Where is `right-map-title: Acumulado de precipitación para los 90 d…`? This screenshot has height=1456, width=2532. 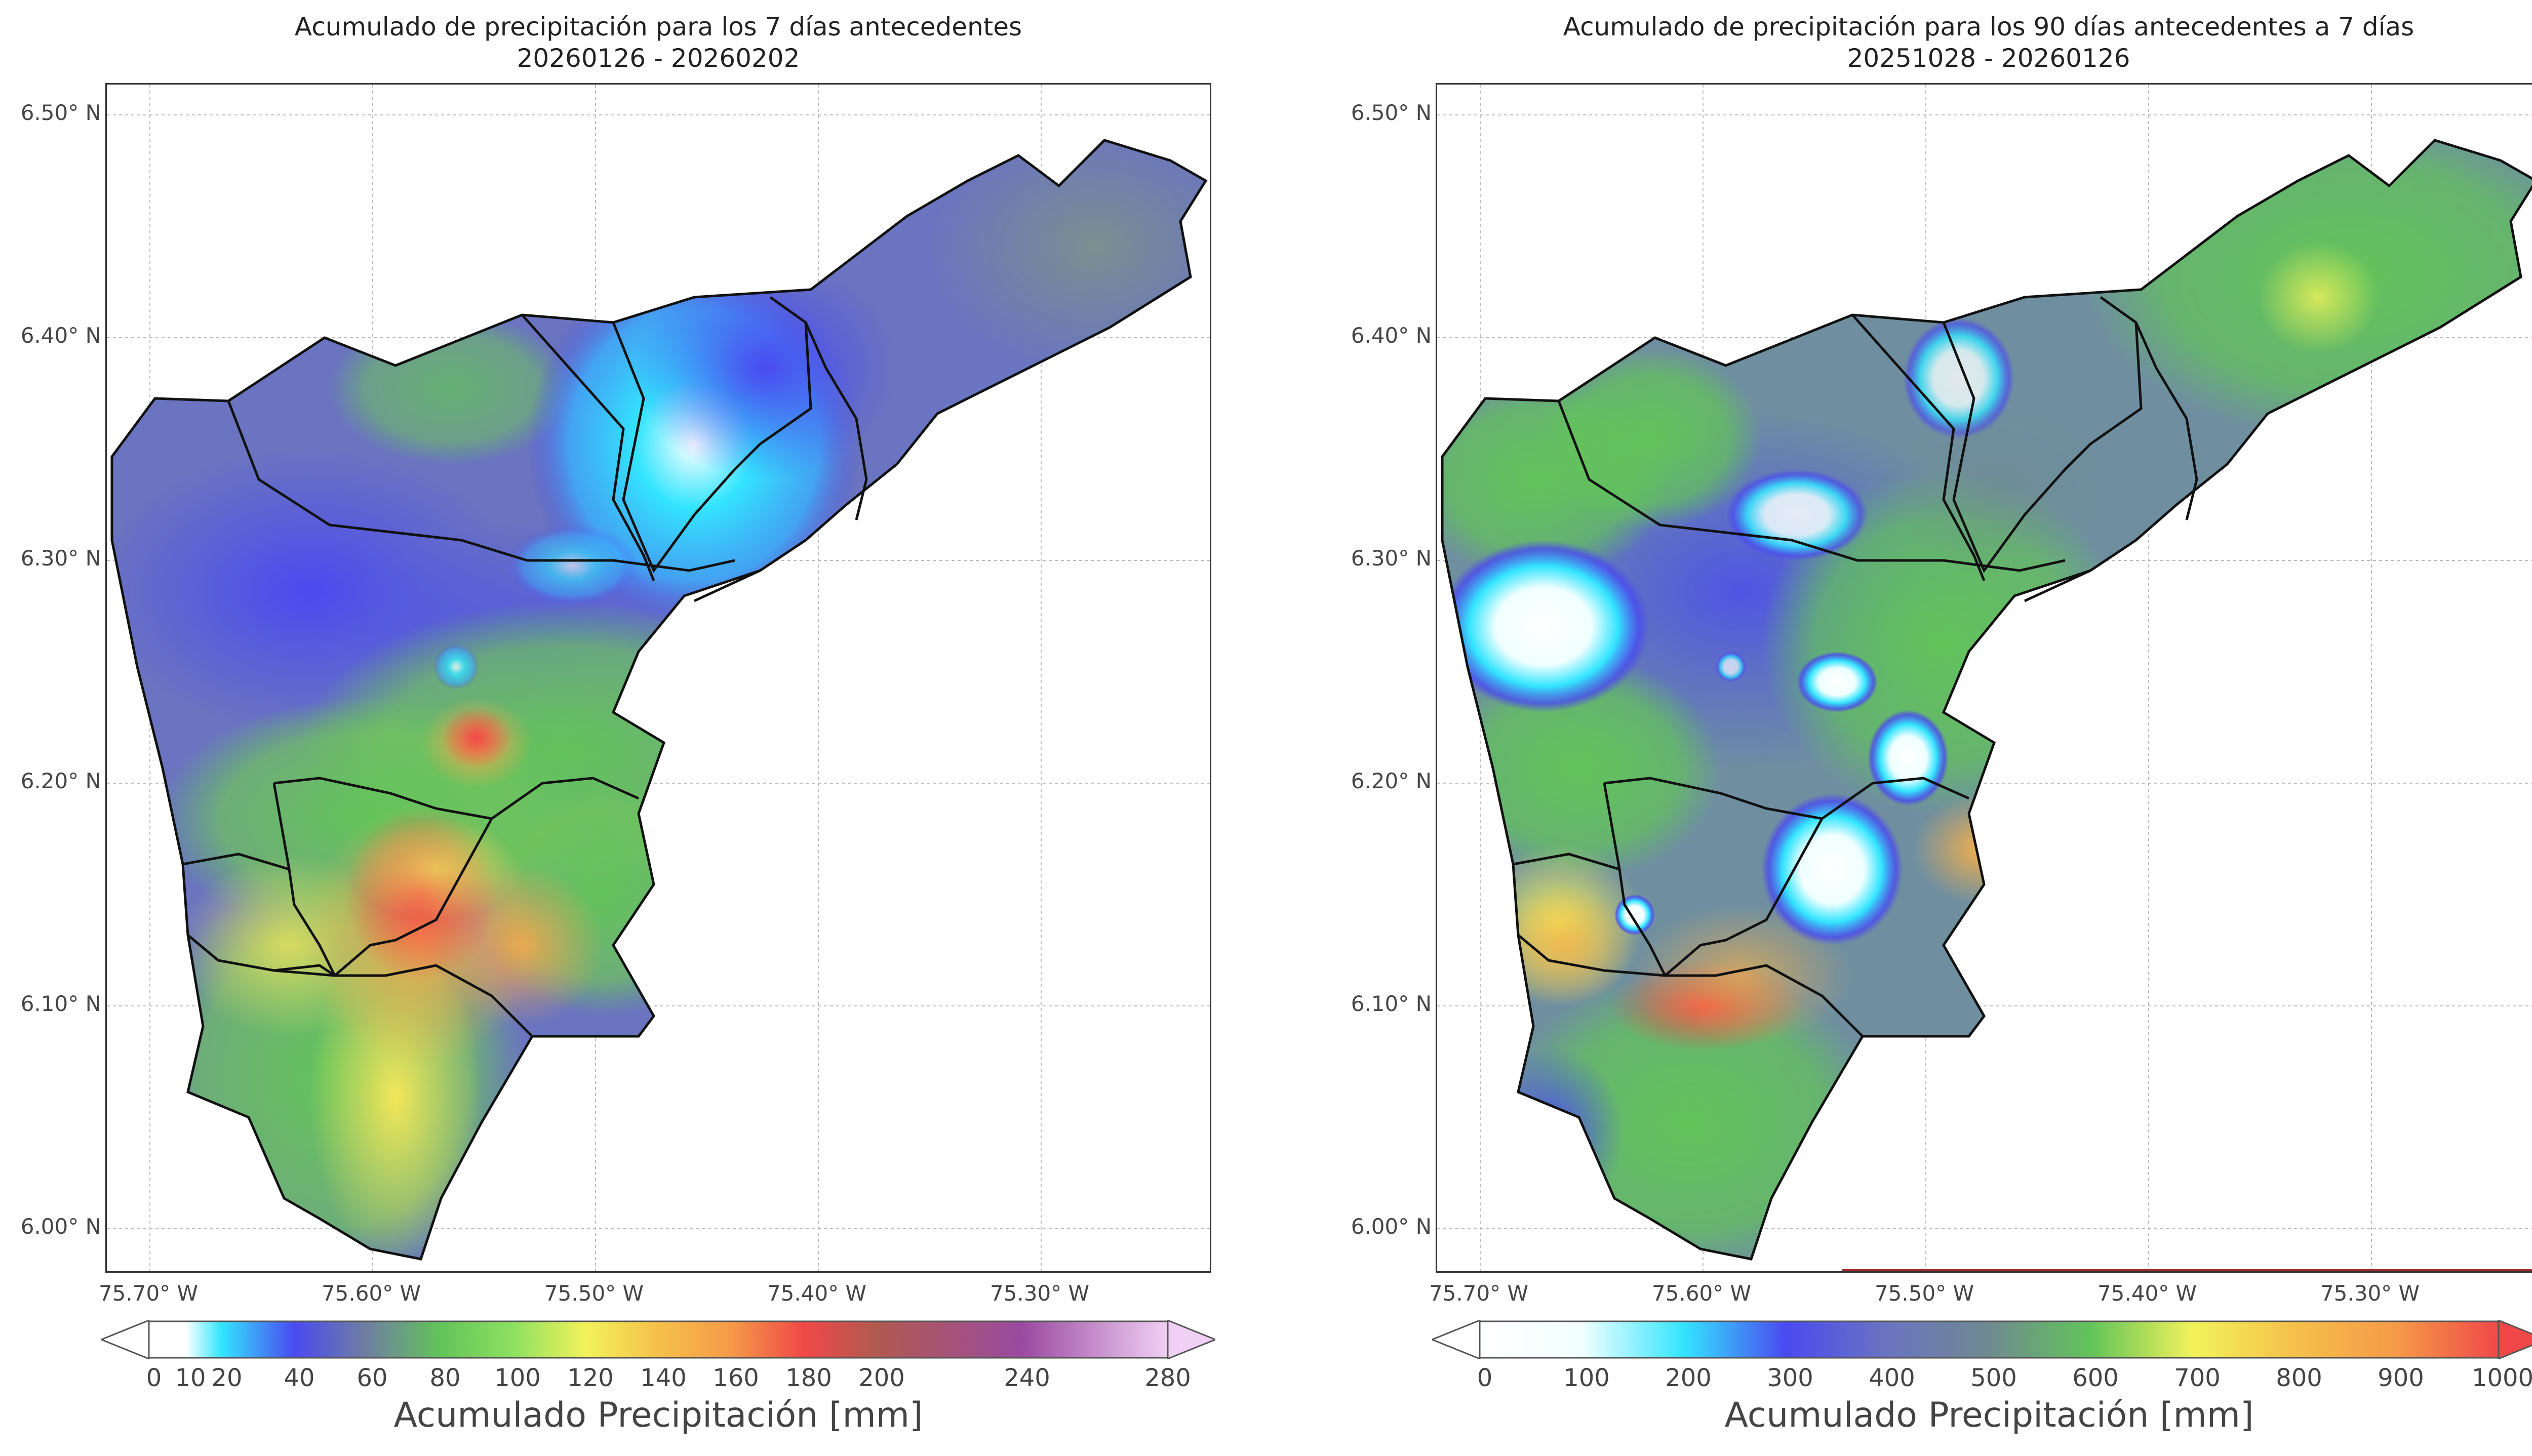 right-map-title: Acumulado de precipitación para los 90 d… is located at coordinates (1984, 42).